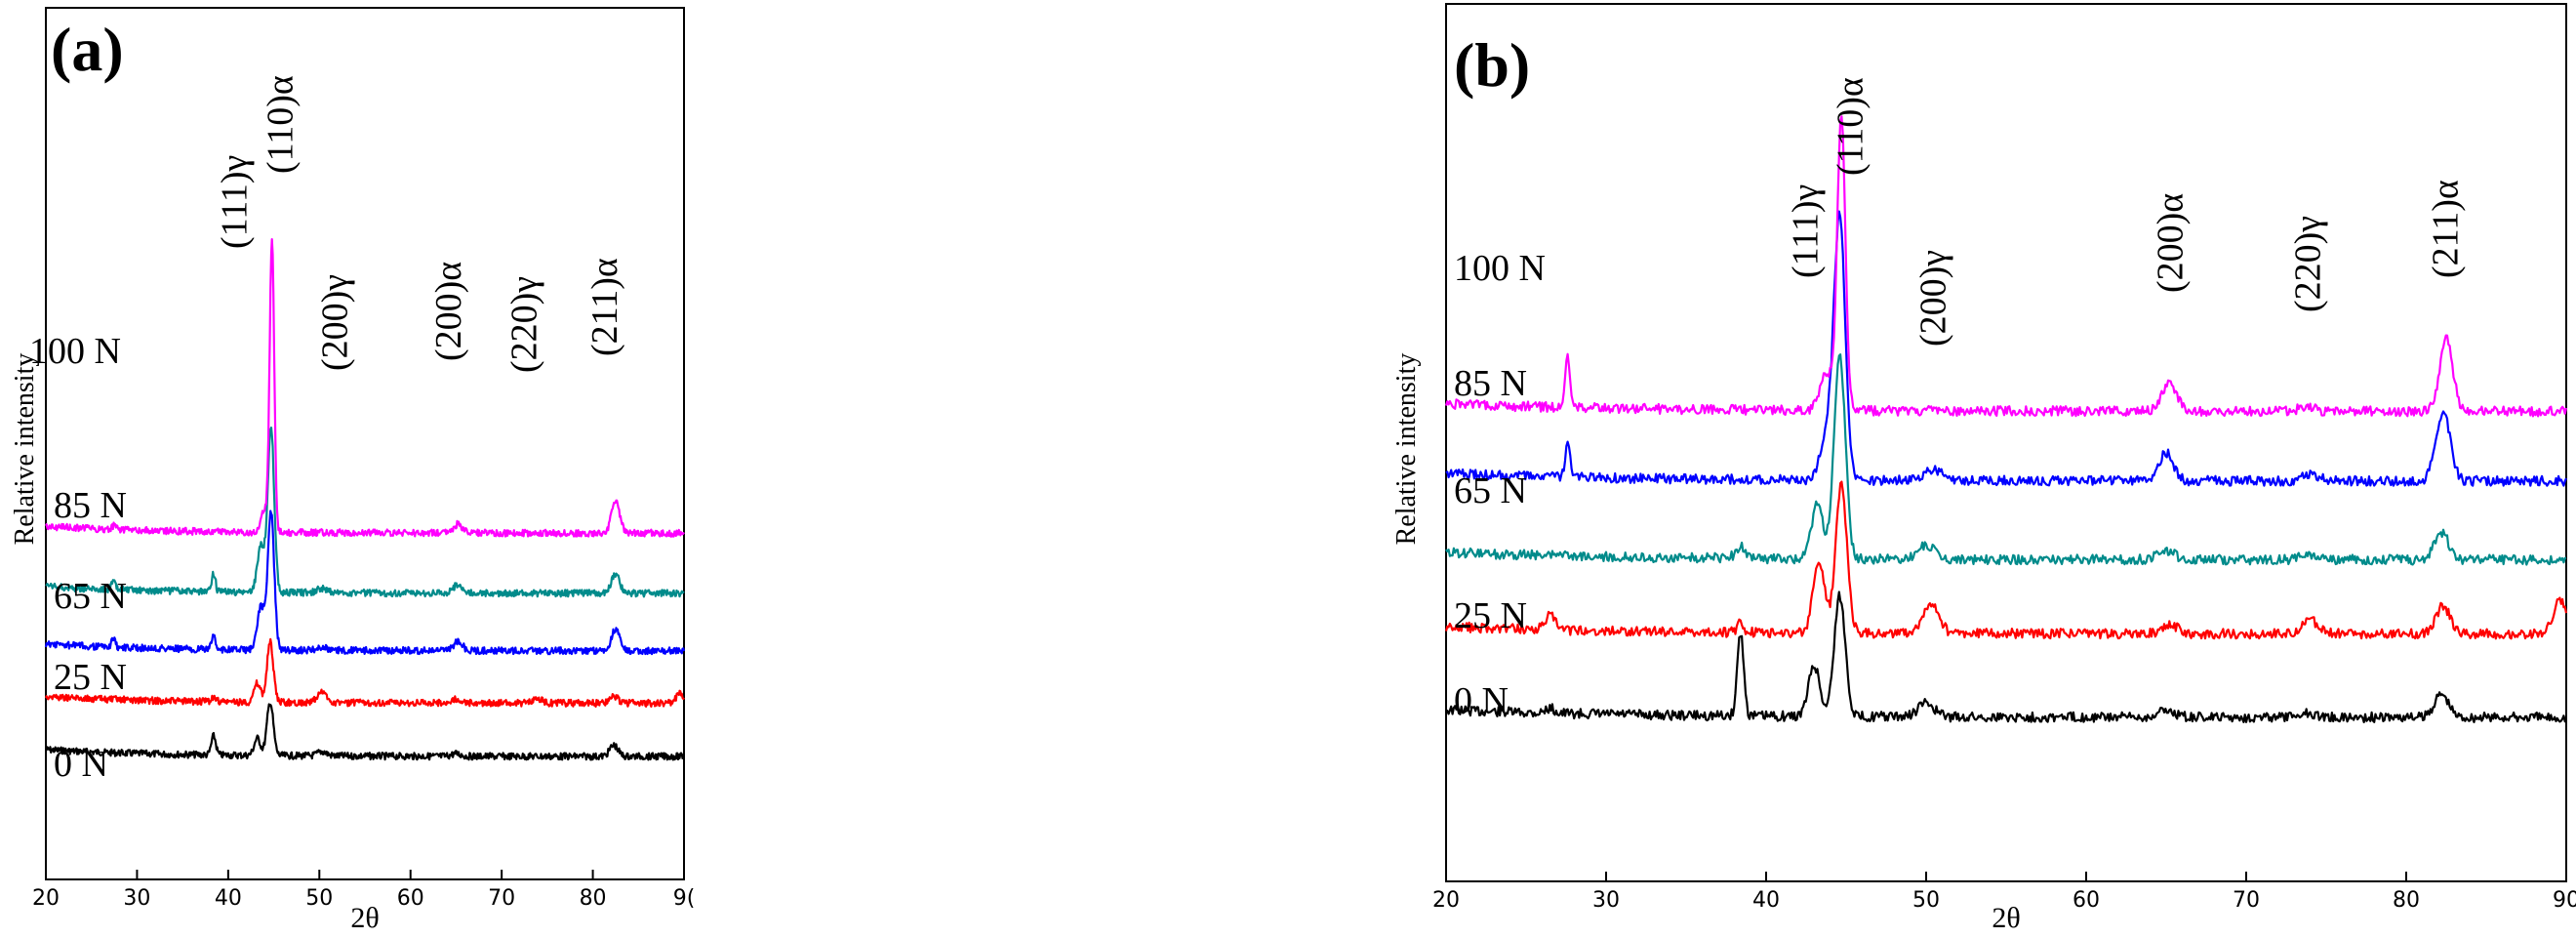 This screenshot has height=938, width=2576. What do you see at coordinates (1492, 65) in the screenshot?
I see `panel-label: (b)` at bounding box center [1492, 65].